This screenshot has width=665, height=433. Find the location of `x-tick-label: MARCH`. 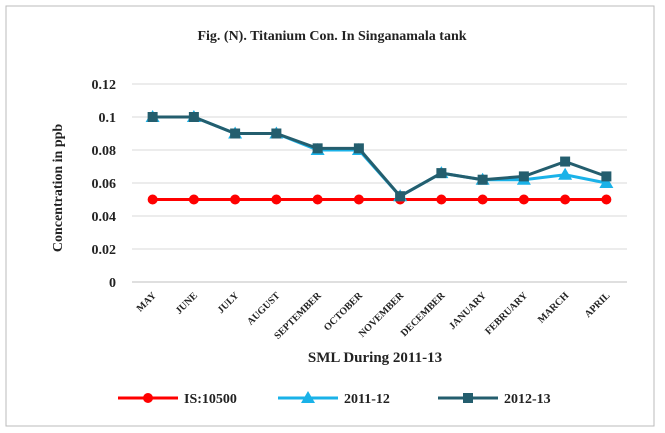

x-tick-label: MARCH is located at coordinates (553, 307).